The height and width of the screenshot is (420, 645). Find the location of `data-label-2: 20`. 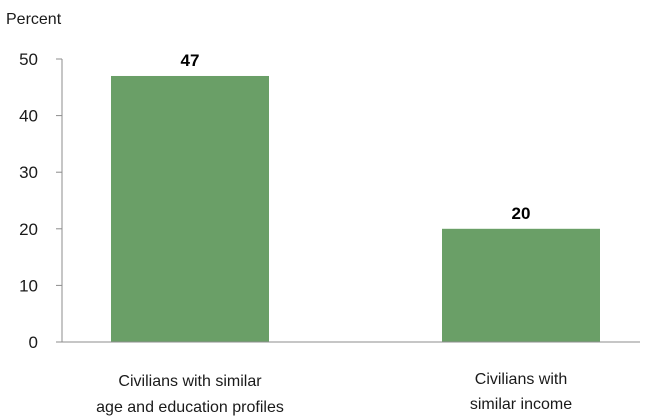

data-label-2: 20 is located at coordinates (521, 213).